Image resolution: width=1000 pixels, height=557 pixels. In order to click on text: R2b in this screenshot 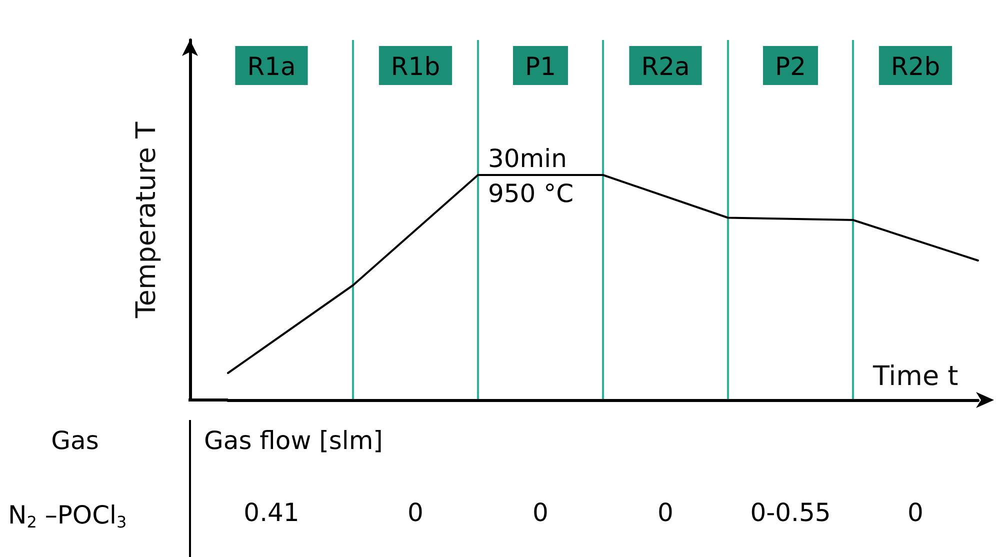, I will do `click(915, 66)`.